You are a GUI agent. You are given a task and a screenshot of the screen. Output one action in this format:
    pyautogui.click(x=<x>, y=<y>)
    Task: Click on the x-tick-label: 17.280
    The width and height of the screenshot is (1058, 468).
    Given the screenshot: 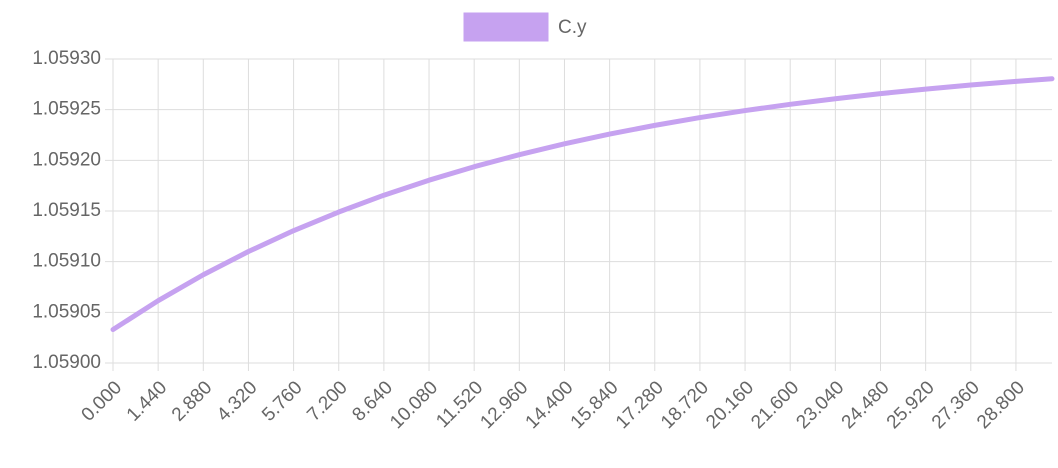 What is the action you would take?
    pyautogui.click(x=640, y=405)
    